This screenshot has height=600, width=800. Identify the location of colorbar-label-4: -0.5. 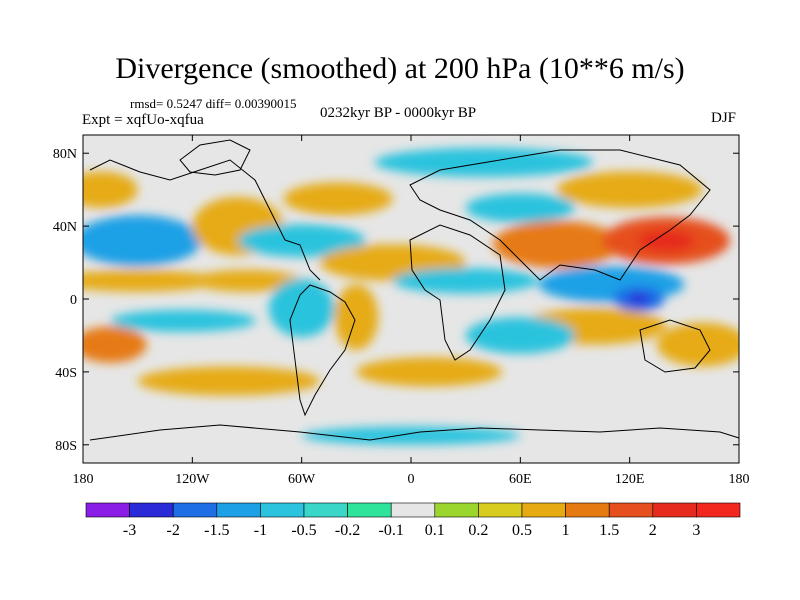
(303, 530).